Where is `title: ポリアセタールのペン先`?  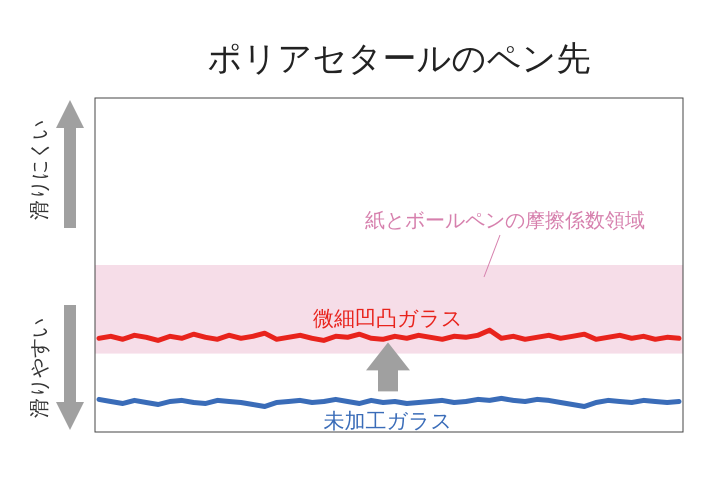
title: ポリアセタールのペン先 is located at coordinates (399, 59).